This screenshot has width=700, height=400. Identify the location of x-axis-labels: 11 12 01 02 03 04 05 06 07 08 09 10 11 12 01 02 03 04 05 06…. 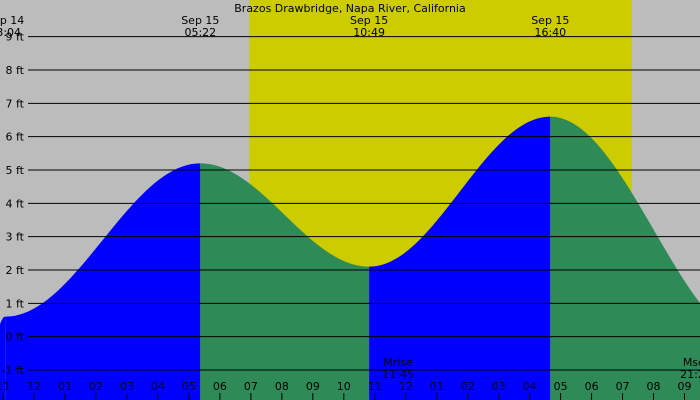
(346, 390).